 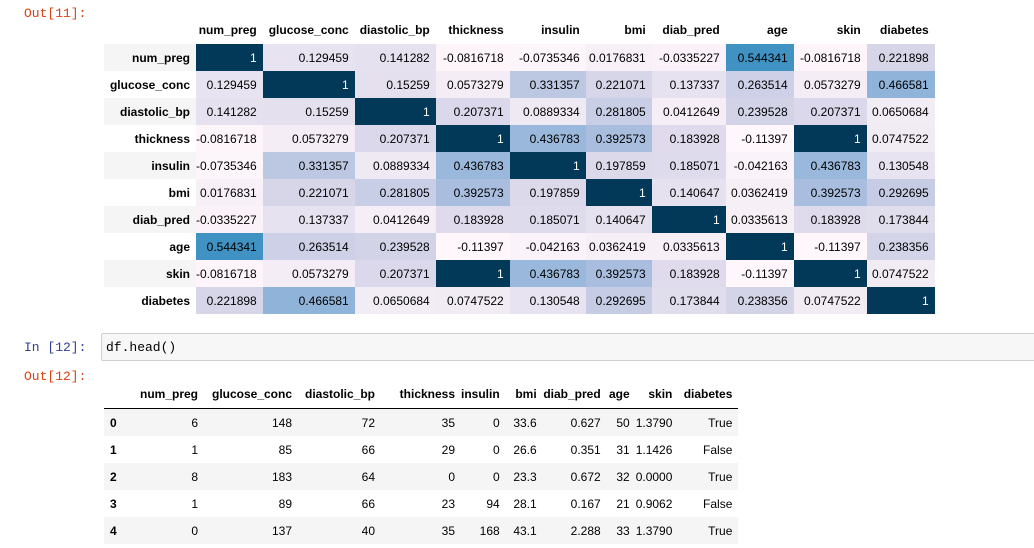 What do you see at coordinates (308, 30) in the screenshot?
I see `corr-column-header: glucose_conc` at bounding box center [308, 30].